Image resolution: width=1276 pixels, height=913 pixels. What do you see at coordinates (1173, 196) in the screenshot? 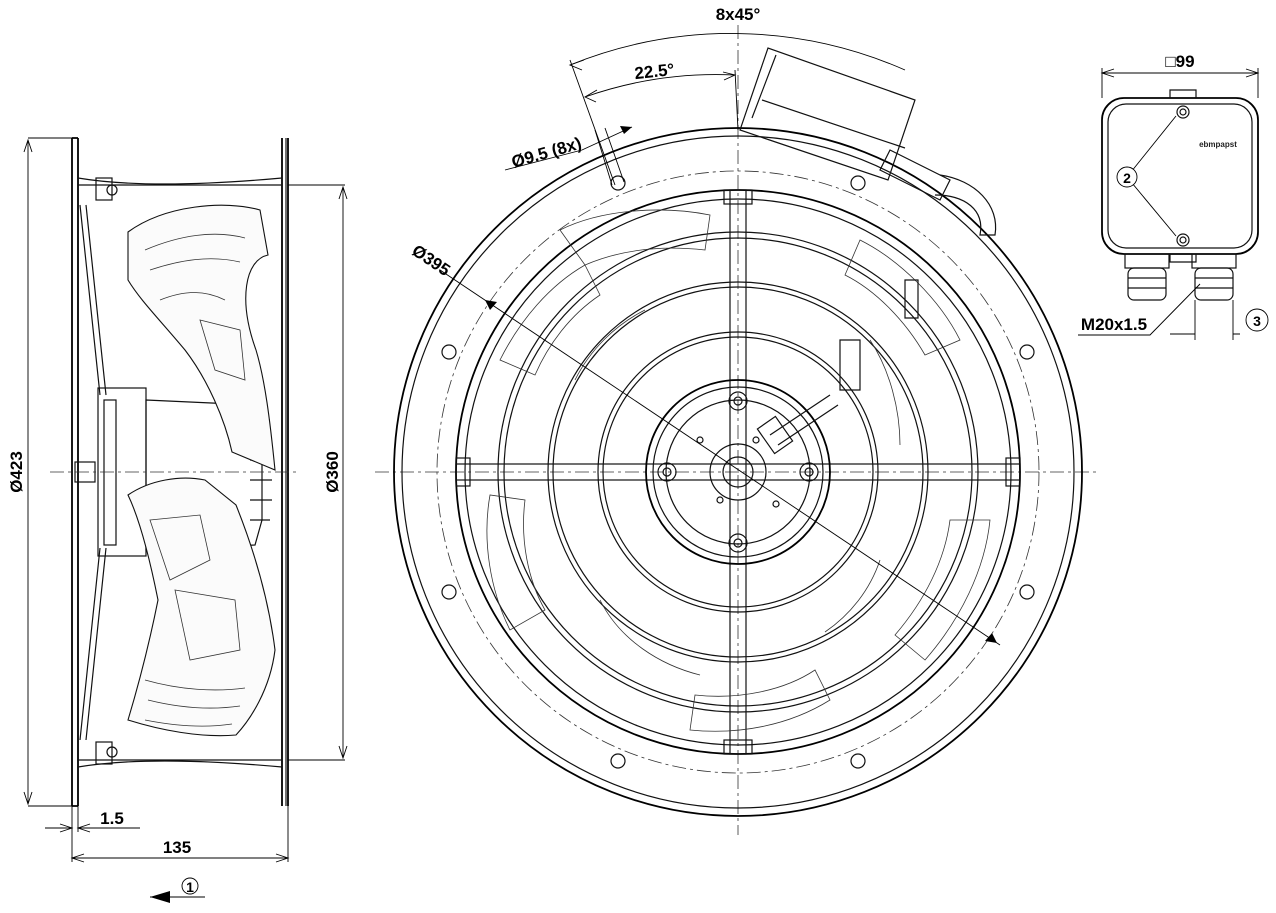
I see `terminal-box-detail: ebmpapst □99 M20x1.5 2 3` at bounding box center [1173, 196].